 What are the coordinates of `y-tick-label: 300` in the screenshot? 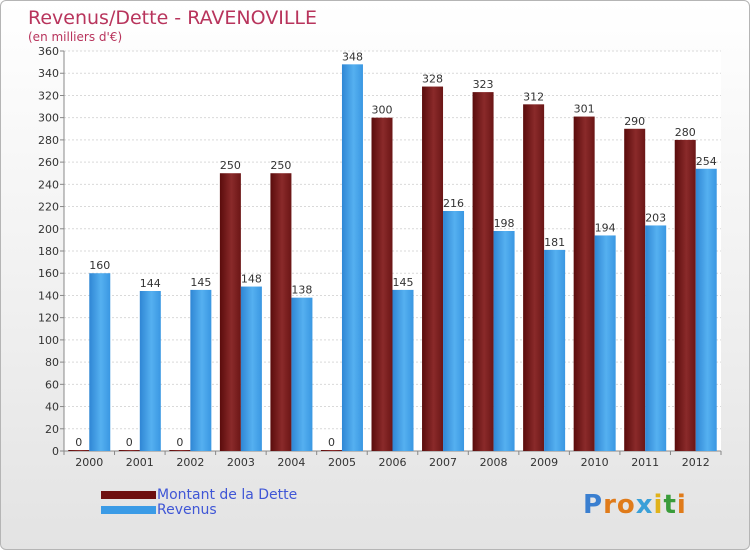 It's located at (48, 118).